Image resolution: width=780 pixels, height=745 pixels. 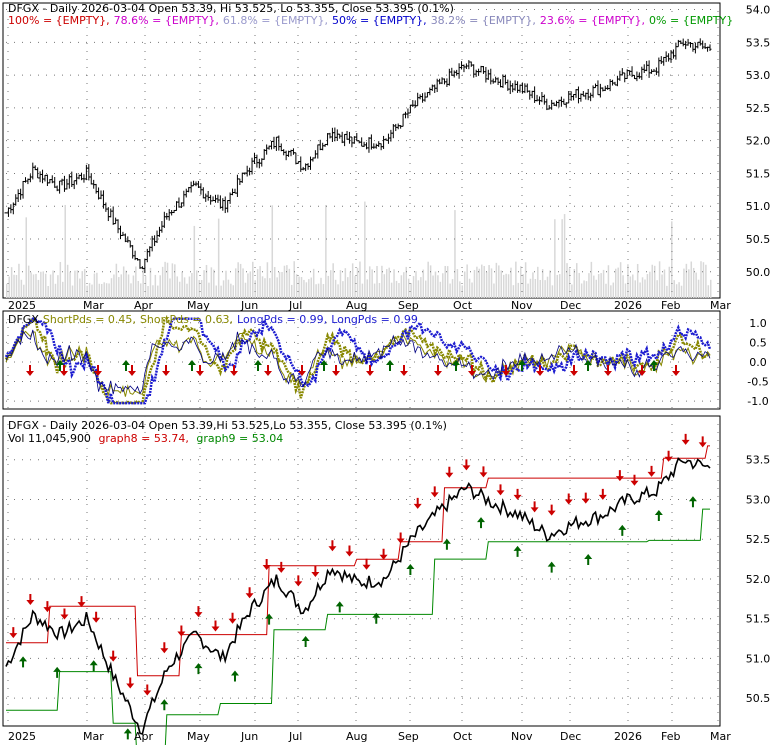 What do you see at coordinates (49, 438) in the screenshot?
I see `volume-label: Vol 11,045,900` at bounding box center [49, 438].